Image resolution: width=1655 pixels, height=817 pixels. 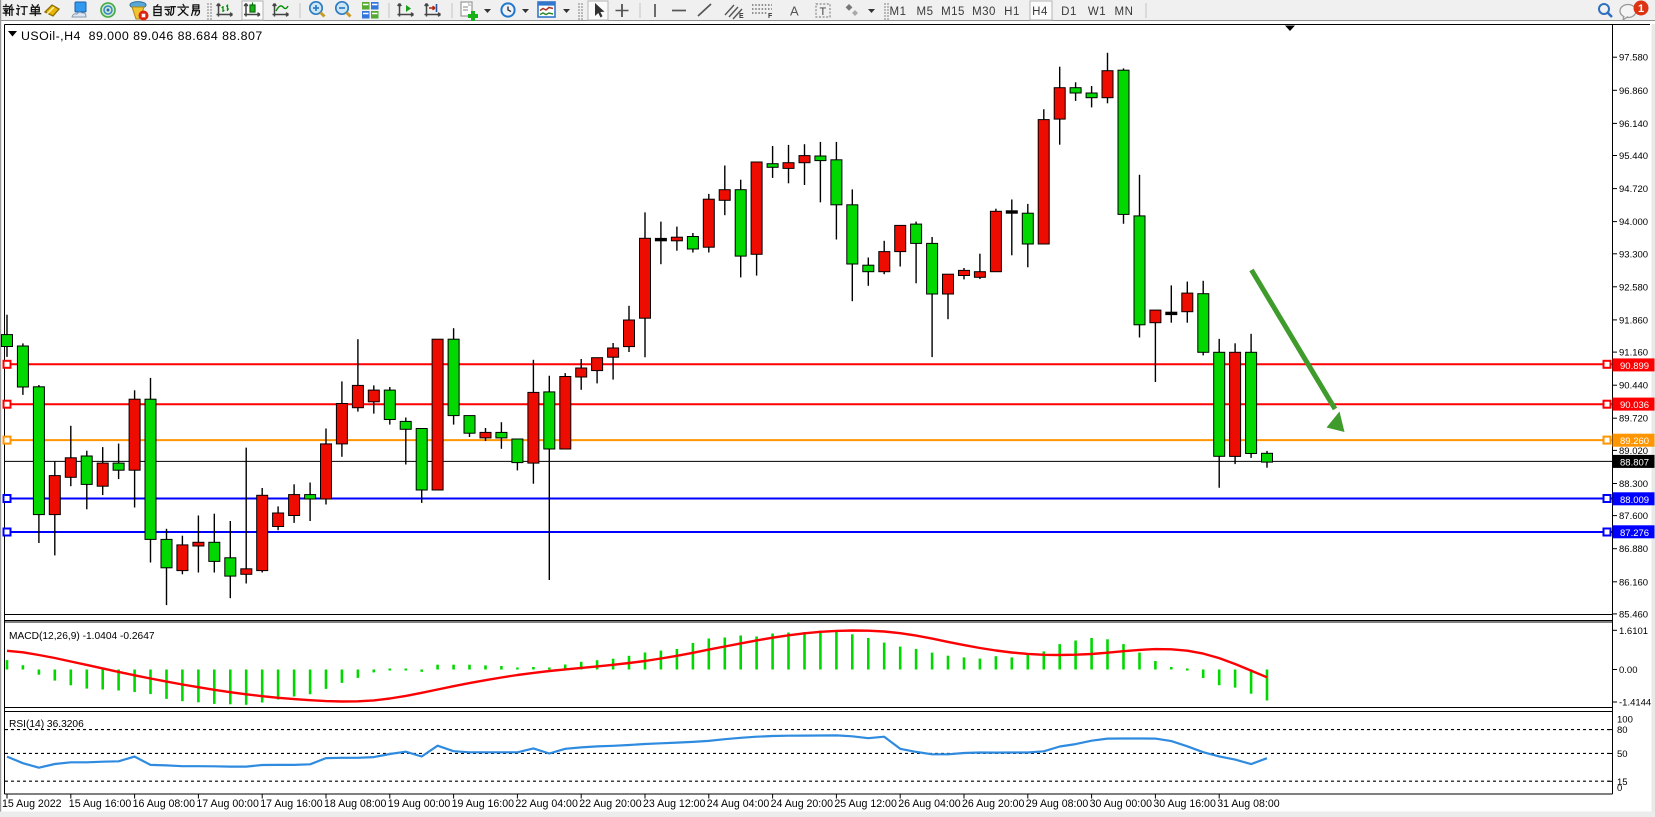 I want to click on svg-text: 94.720, so click(x=1633, y=189).